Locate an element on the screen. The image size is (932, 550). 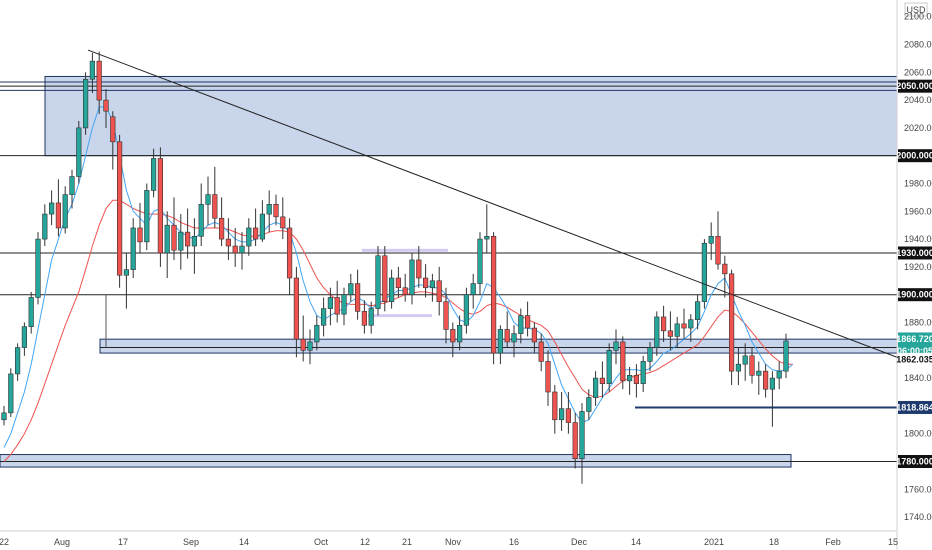
price-tick-label: 2020.000 is located at coordinates (918, 128).